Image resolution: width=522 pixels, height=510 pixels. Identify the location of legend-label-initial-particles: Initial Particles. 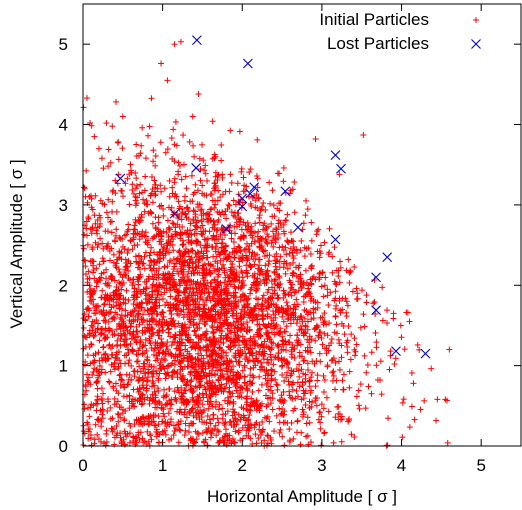
(374, 19).